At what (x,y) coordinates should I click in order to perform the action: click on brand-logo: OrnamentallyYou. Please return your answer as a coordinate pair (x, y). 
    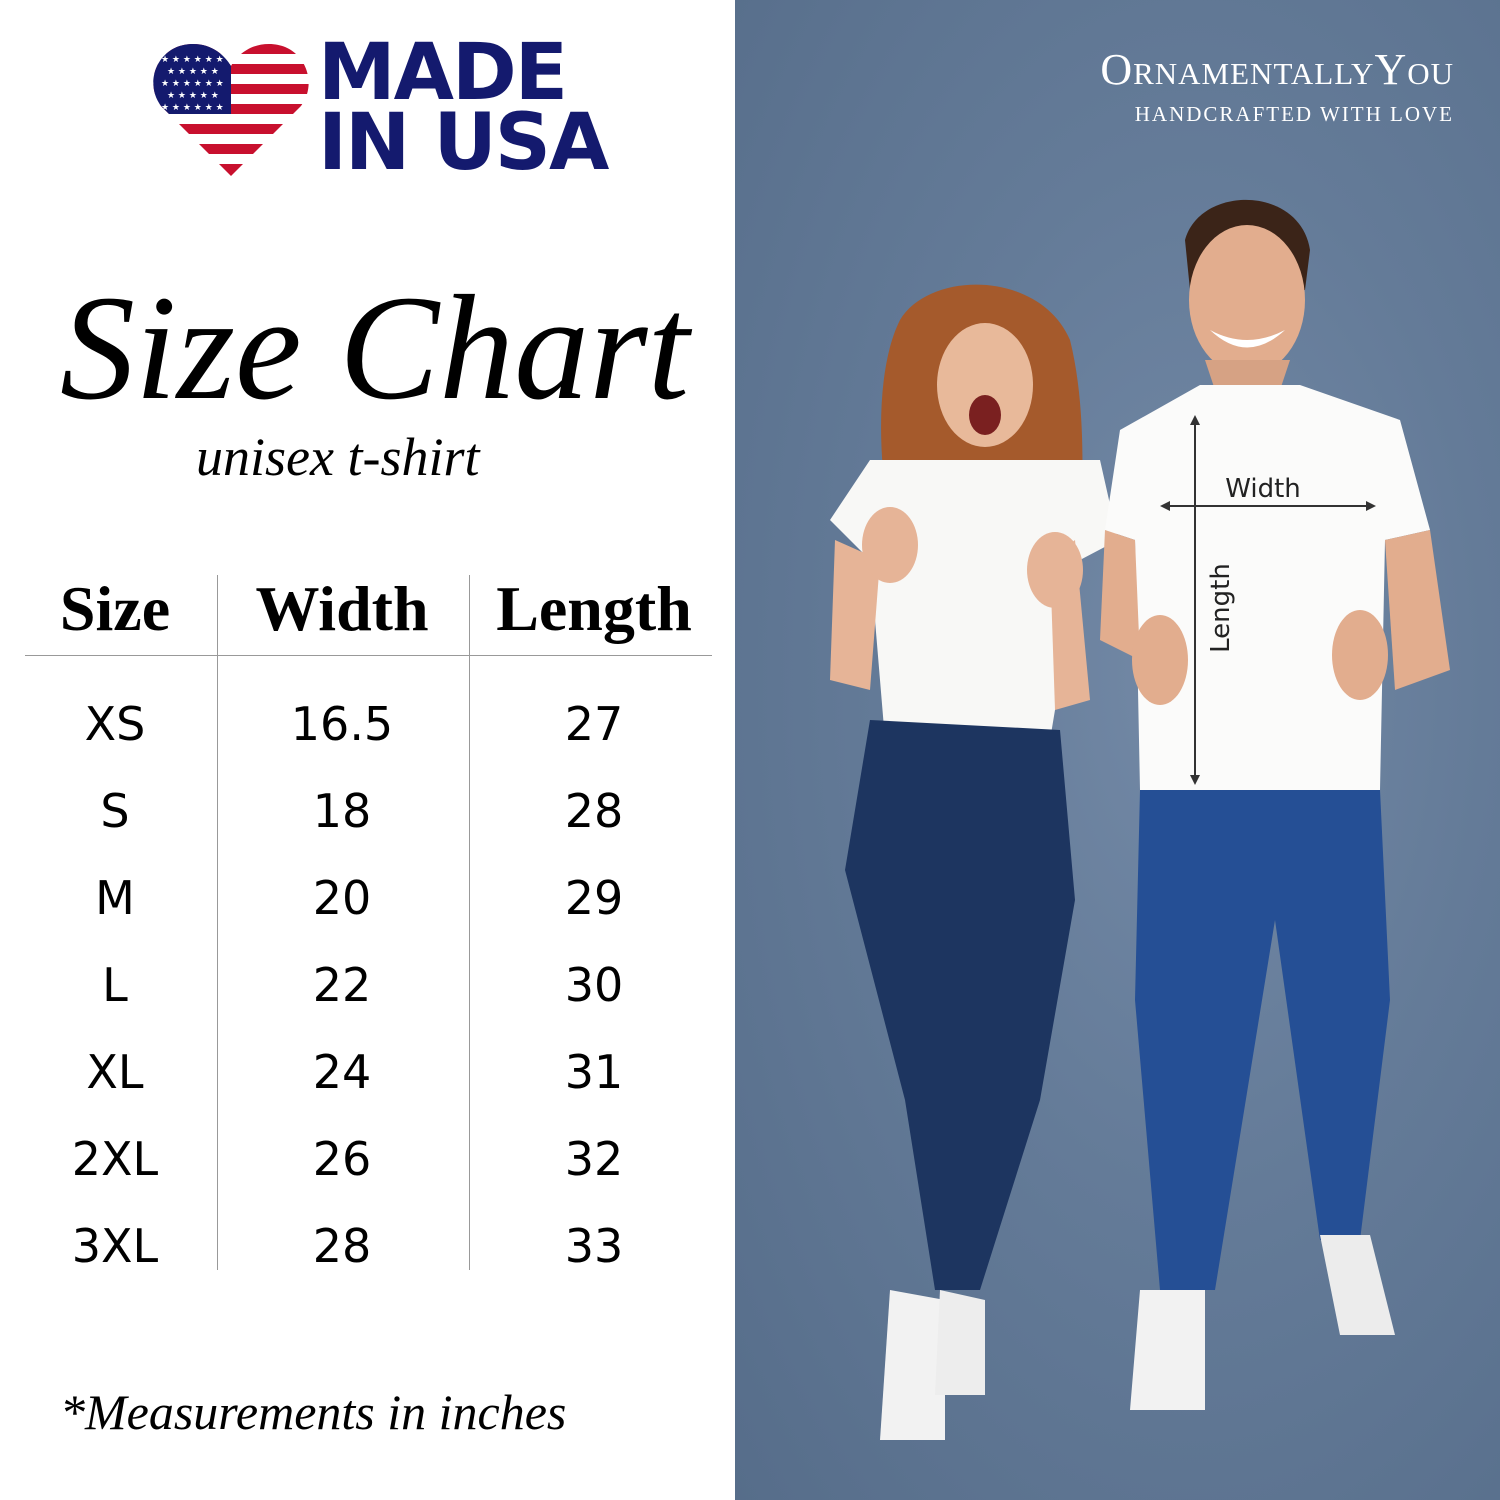
    Looking at the image, I should click on (1277, 69).